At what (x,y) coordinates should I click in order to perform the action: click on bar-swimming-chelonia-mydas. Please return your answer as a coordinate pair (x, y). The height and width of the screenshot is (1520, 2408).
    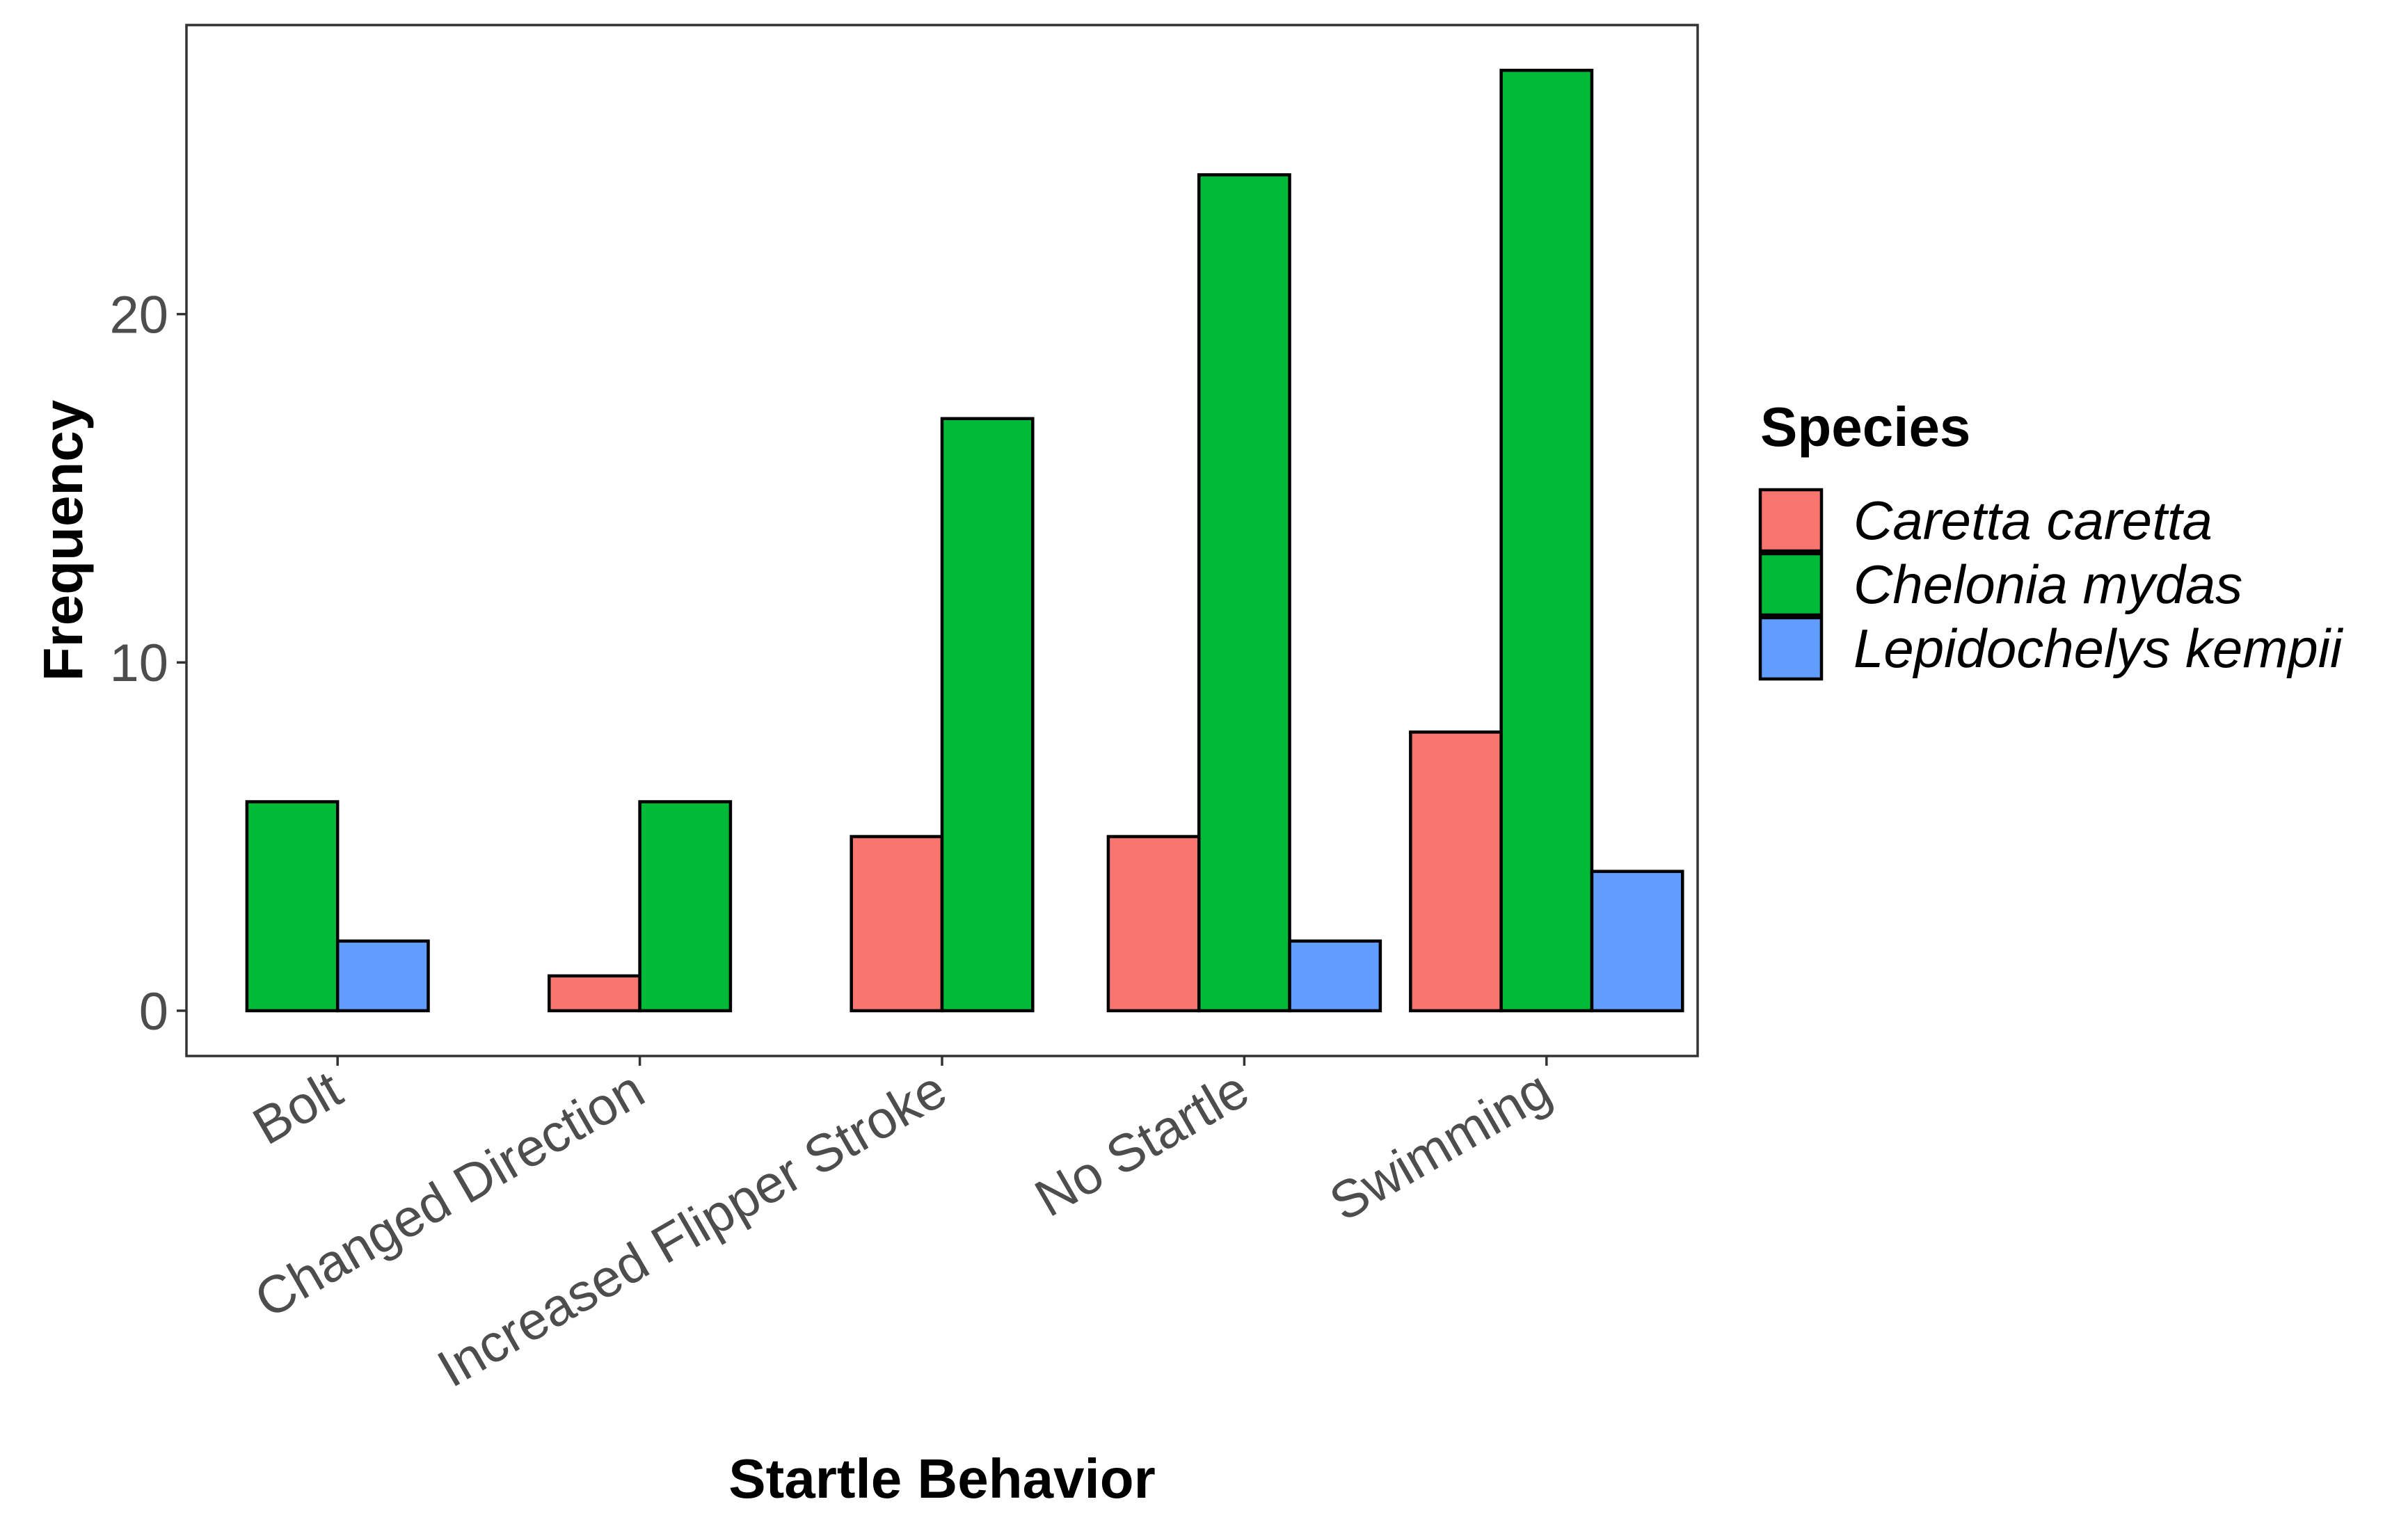
    Looking at the image, I should click on (1546, 540).